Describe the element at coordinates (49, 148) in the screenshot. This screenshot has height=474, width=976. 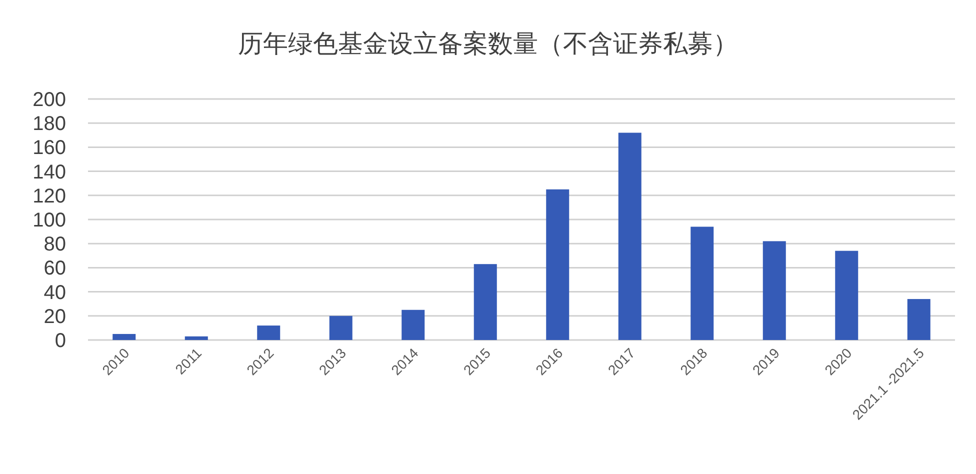
I see `y-tick-label: 160` at that location.